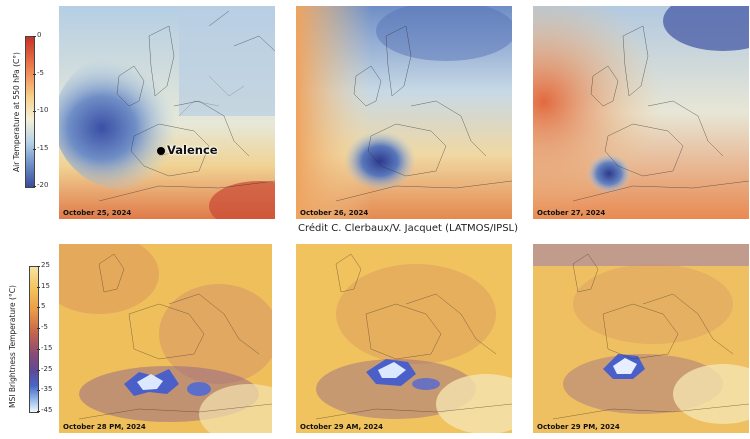 This screenshot has width=750, height=439. What do you see at coordinates (97, 213) in the screenshot?
I see `panel-date: October 25, 2024` at bounding box center [97, 213].